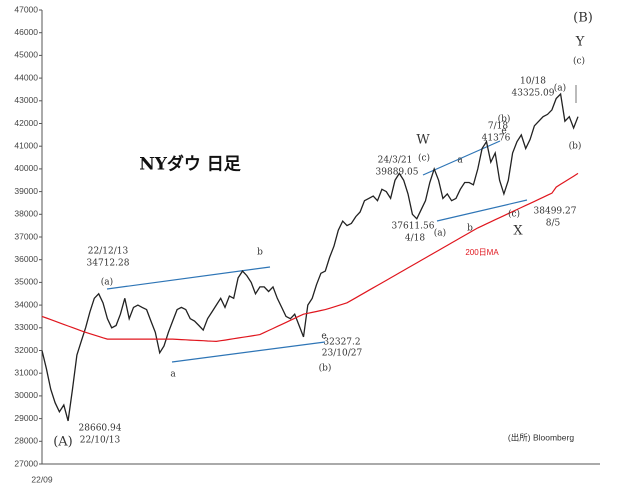 The width and height of the screenshot is (618, 491). What do you see at coordinates (108, 264) in the screenshot?
I see `annotation: 34712.28` at bounding box center [108, 264].